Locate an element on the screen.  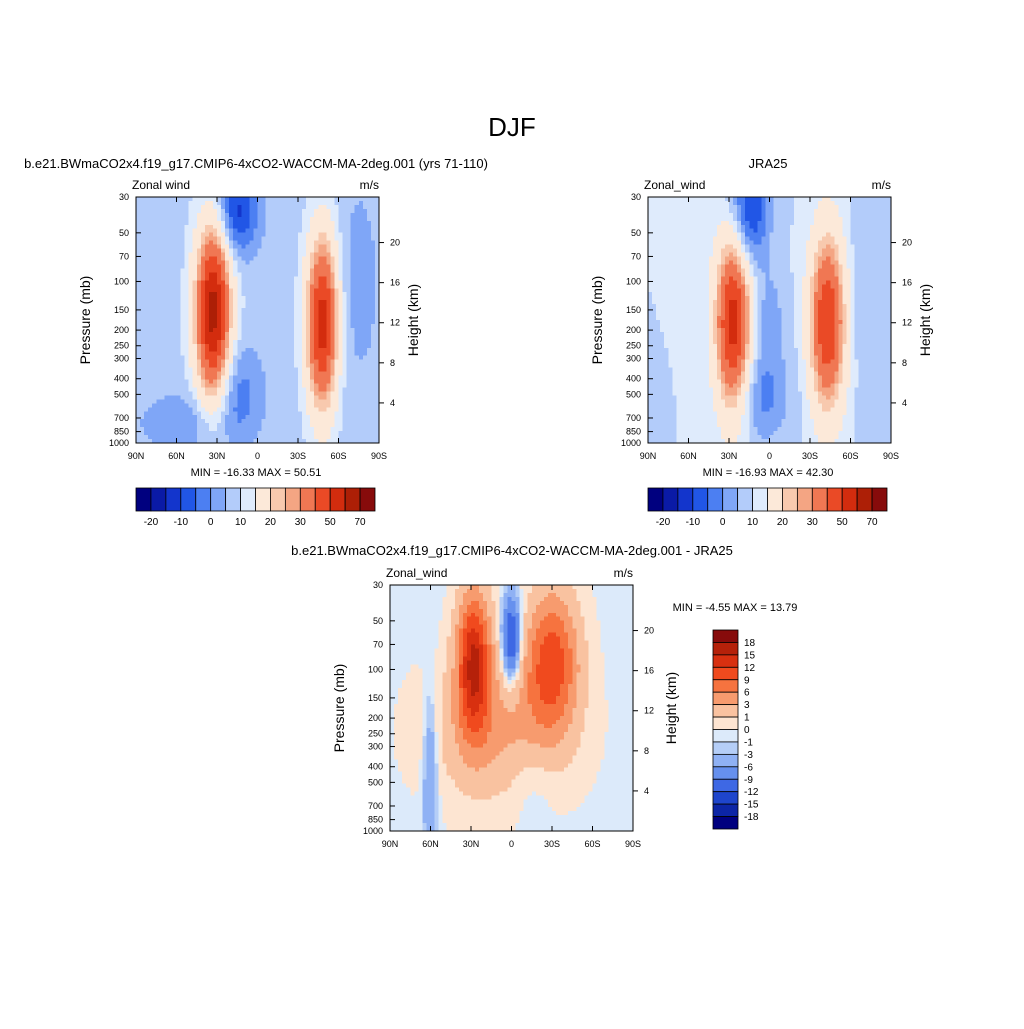
colorbar-label: -18 is located at coordinates (751, 817).